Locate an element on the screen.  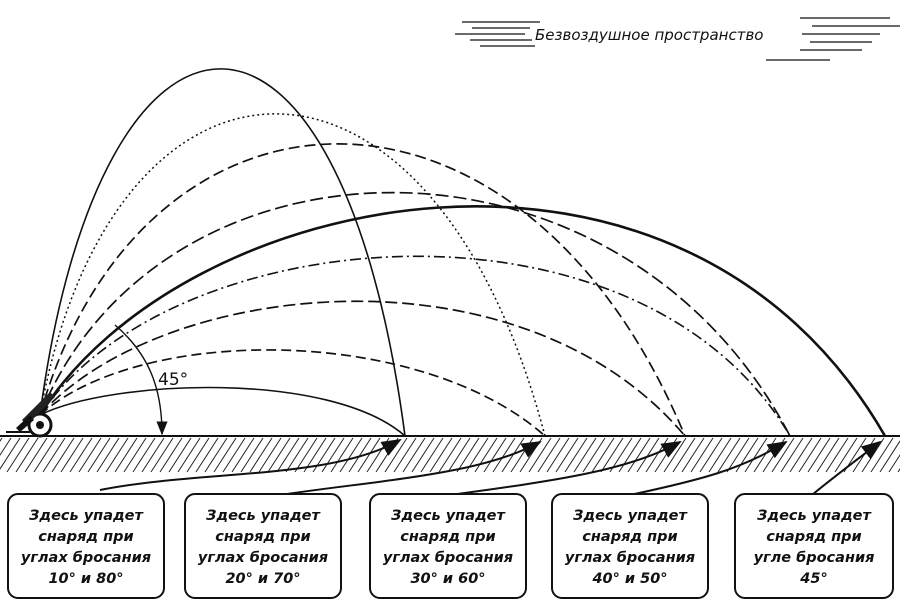
box-3-line-2: снаряд при is located at coordinates (447, 537).